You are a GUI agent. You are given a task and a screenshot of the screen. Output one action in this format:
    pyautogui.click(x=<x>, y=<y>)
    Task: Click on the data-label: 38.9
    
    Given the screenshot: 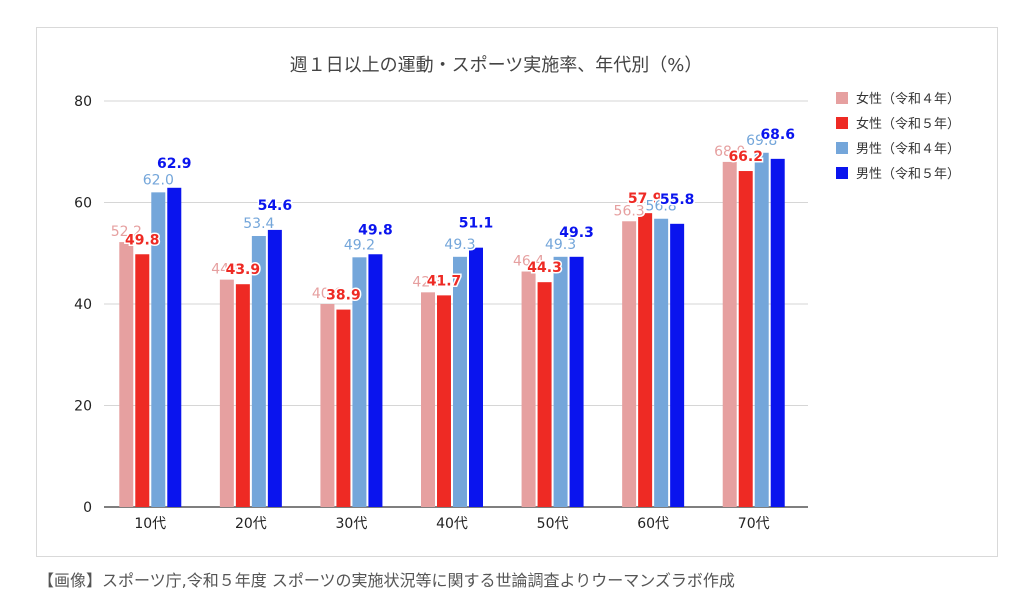 What is the action you would take?
    pyautogui.click(x=343, y=296)
    